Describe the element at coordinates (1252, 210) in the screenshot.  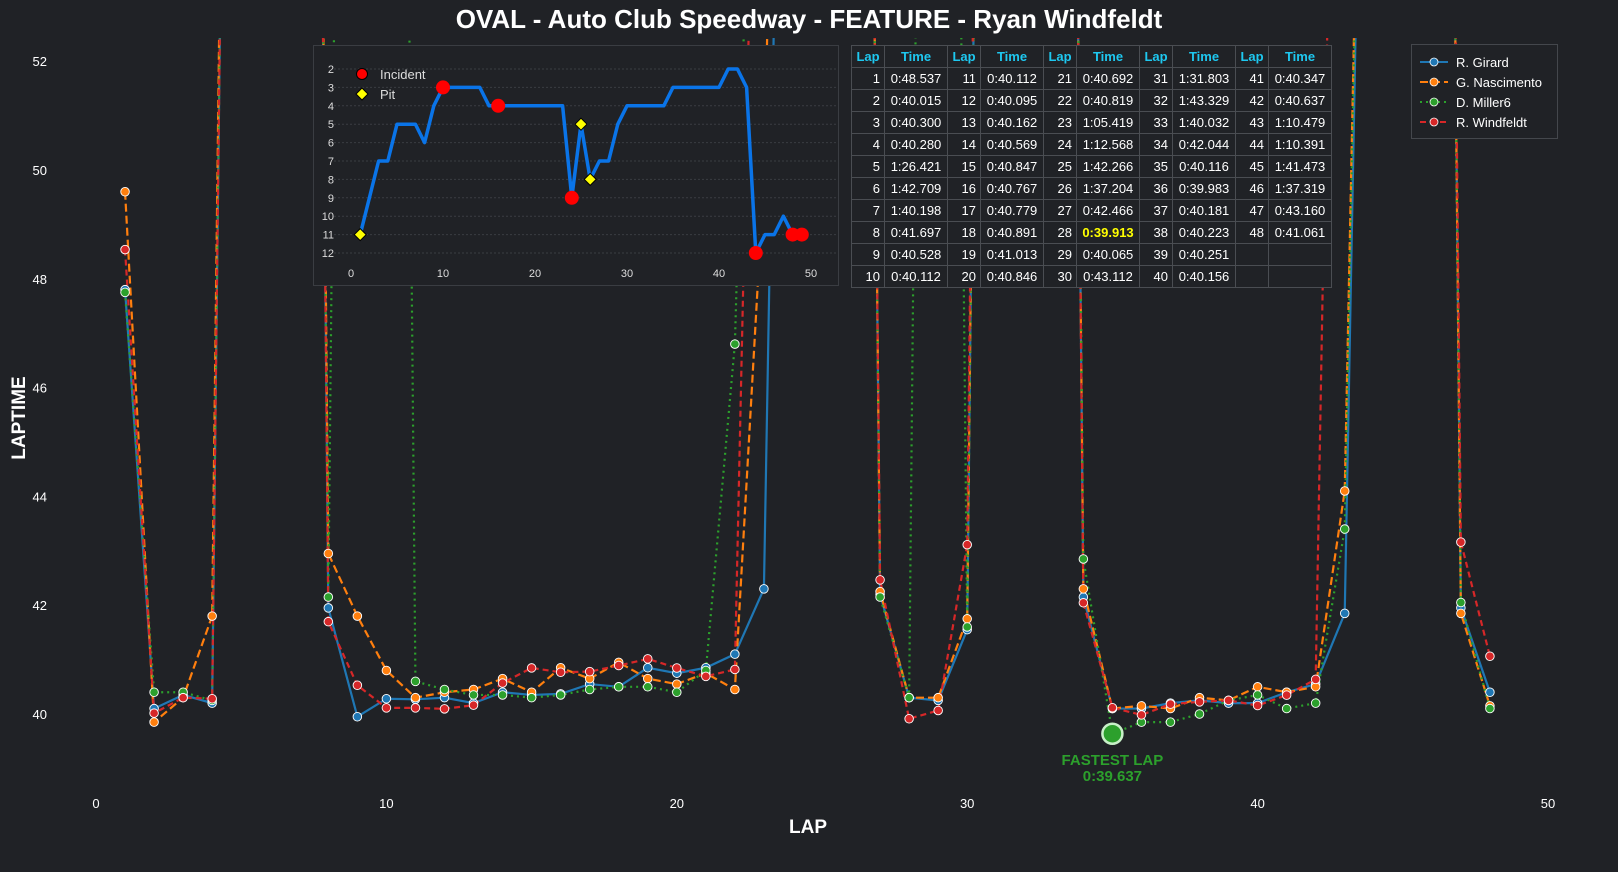
I see `lap-number-cell: 47` at that location.